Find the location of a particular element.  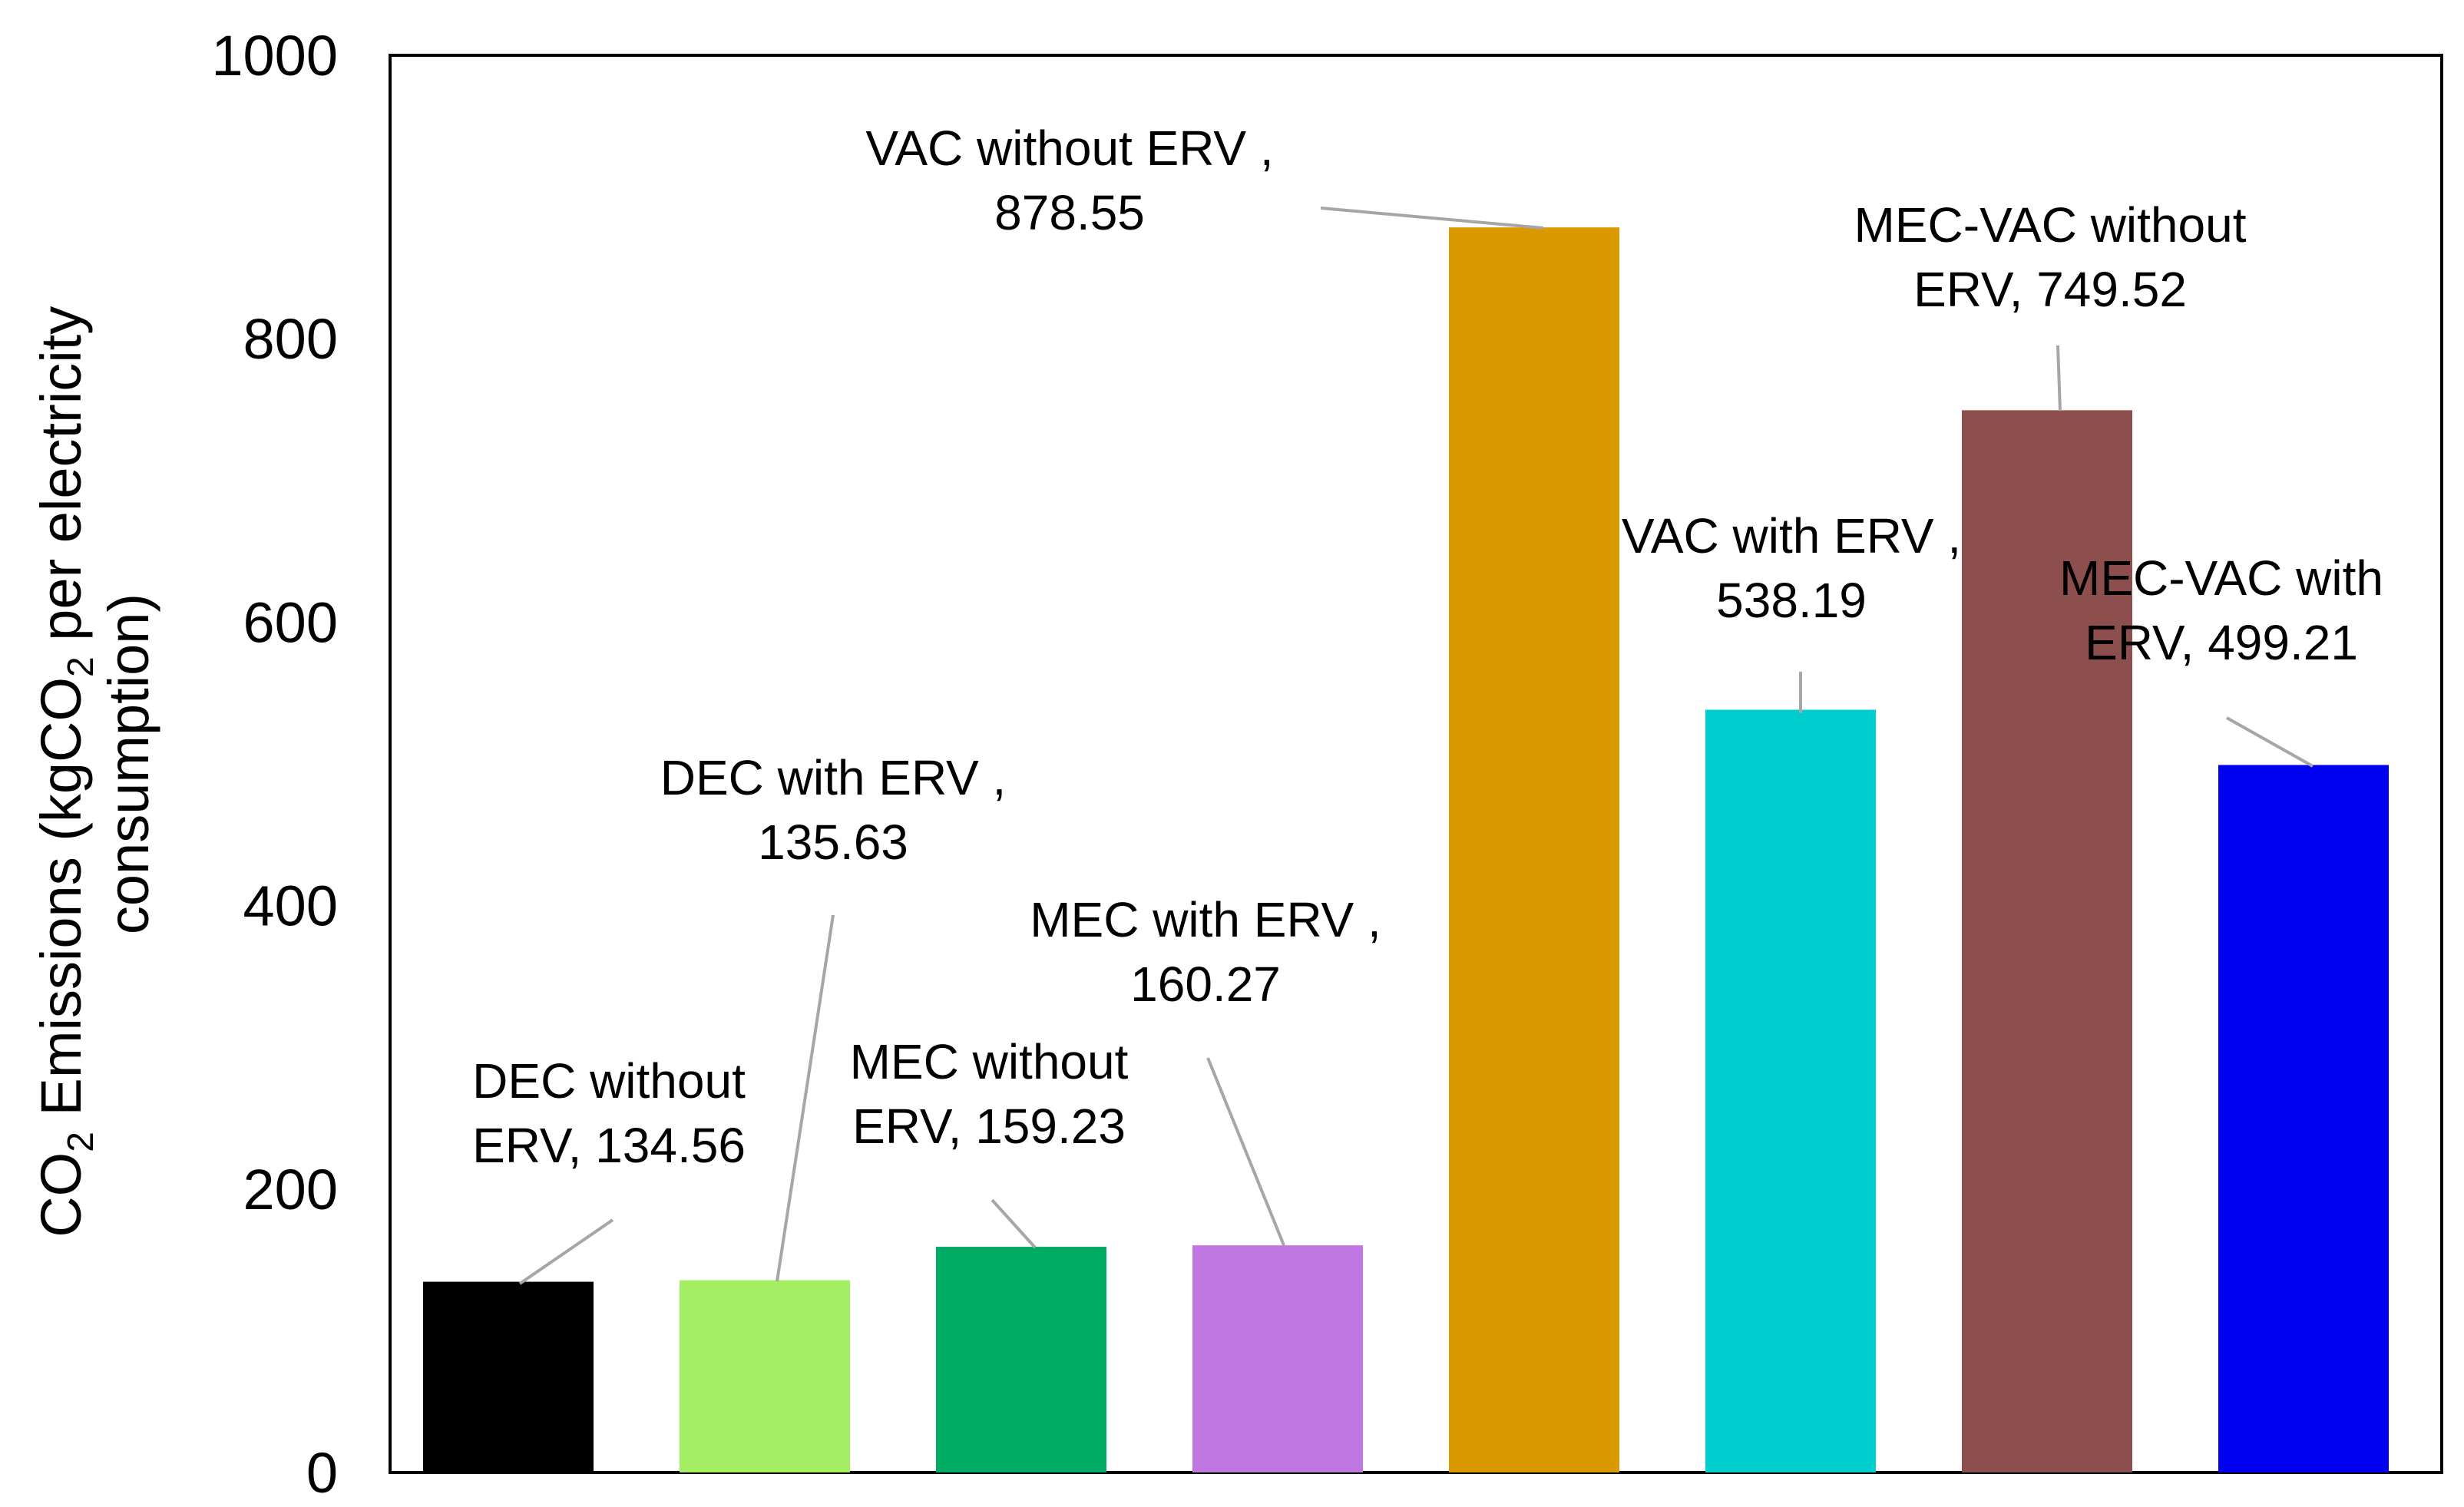

data-label-line: MEC-VAC without is located at coordinates (2050, 225).